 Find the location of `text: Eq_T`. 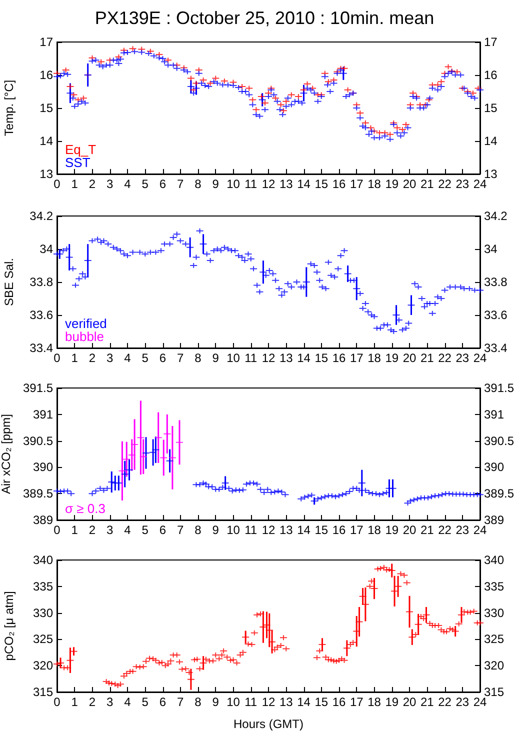

text: Eq_T is located at coordinates (80, 149).